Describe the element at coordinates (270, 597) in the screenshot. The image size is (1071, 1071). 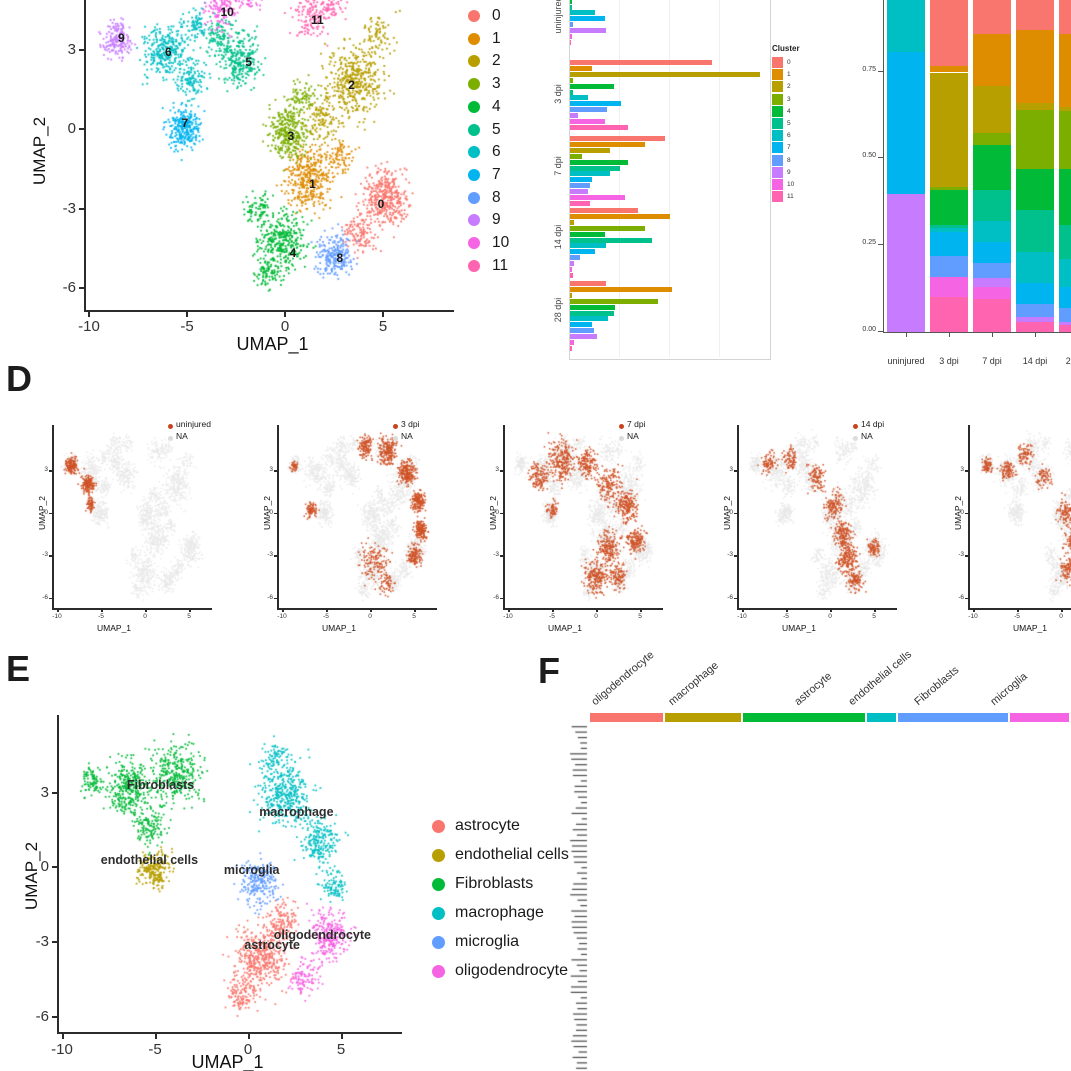
I see `y-tick-label: -6` at that location.